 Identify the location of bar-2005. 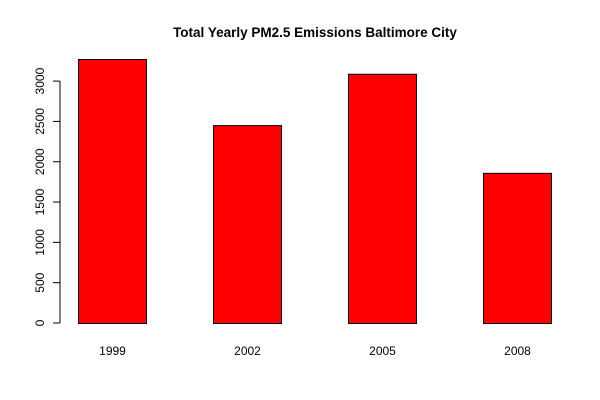
(382, 199).